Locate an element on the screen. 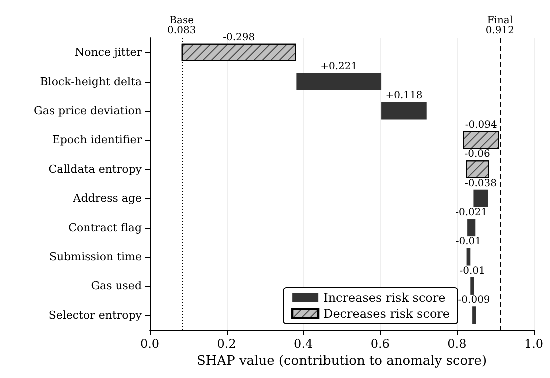  ref-line-label: Final 0.912 is located at coordinates (500, 26).